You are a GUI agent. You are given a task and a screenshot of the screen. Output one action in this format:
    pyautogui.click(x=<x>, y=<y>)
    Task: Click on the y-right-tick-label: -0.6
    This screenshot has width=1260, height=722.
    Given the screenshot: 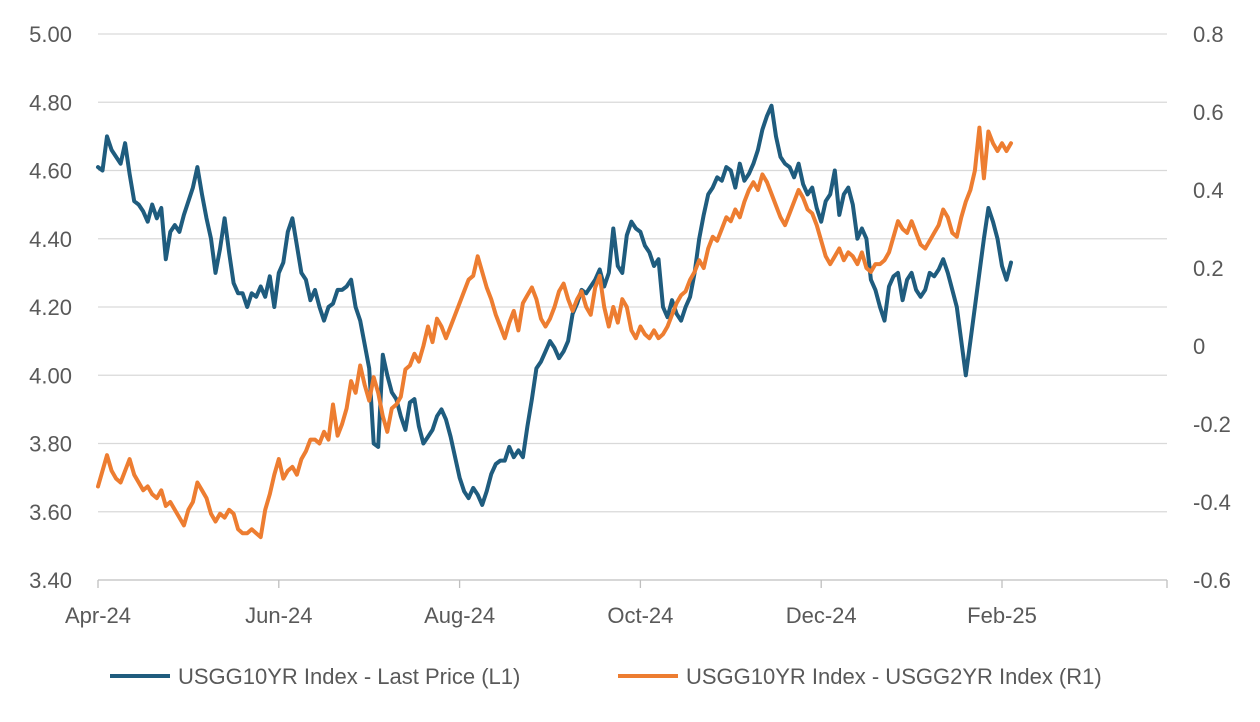 What is the action you would take?
    pyautogui.click(x=1212, y=580)
    